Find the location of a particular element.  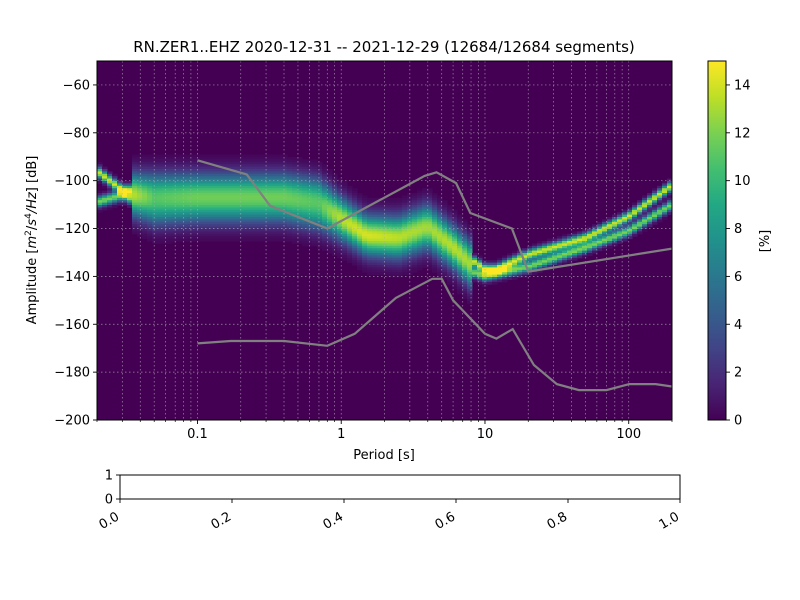

y-tick-label: −120 is located at coordinates (72, 229).